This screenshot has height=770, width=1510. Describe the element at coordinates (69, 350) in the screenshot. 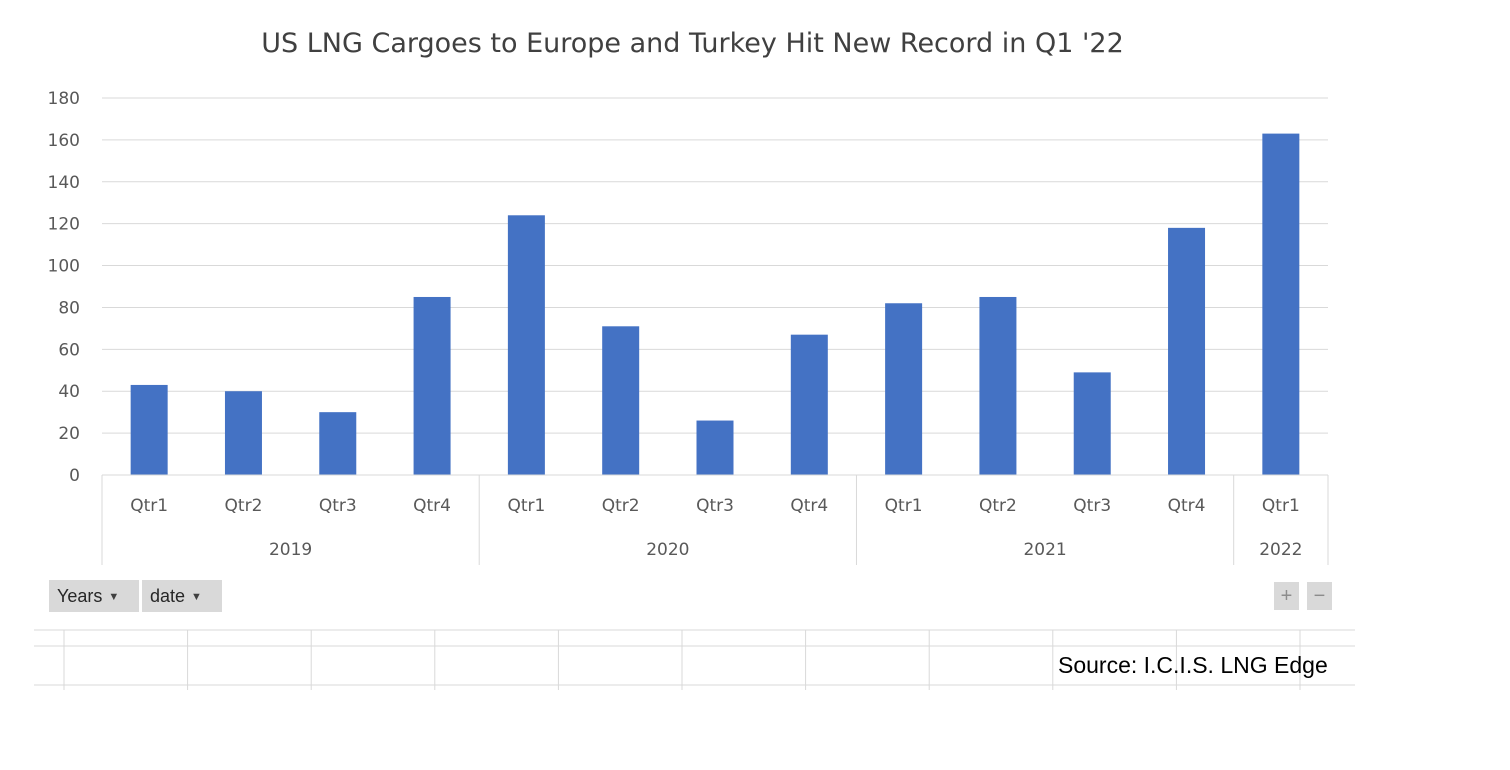

I see `y-tick-label: 60` at that location.